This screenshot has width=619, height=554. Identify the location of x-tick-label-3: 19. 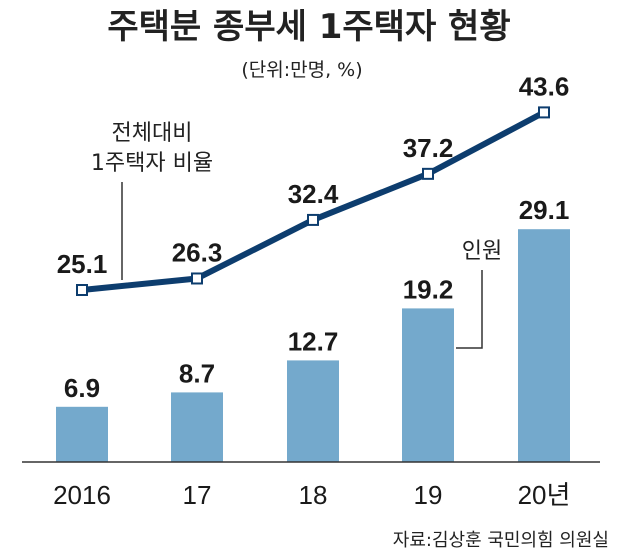
(428, 495).